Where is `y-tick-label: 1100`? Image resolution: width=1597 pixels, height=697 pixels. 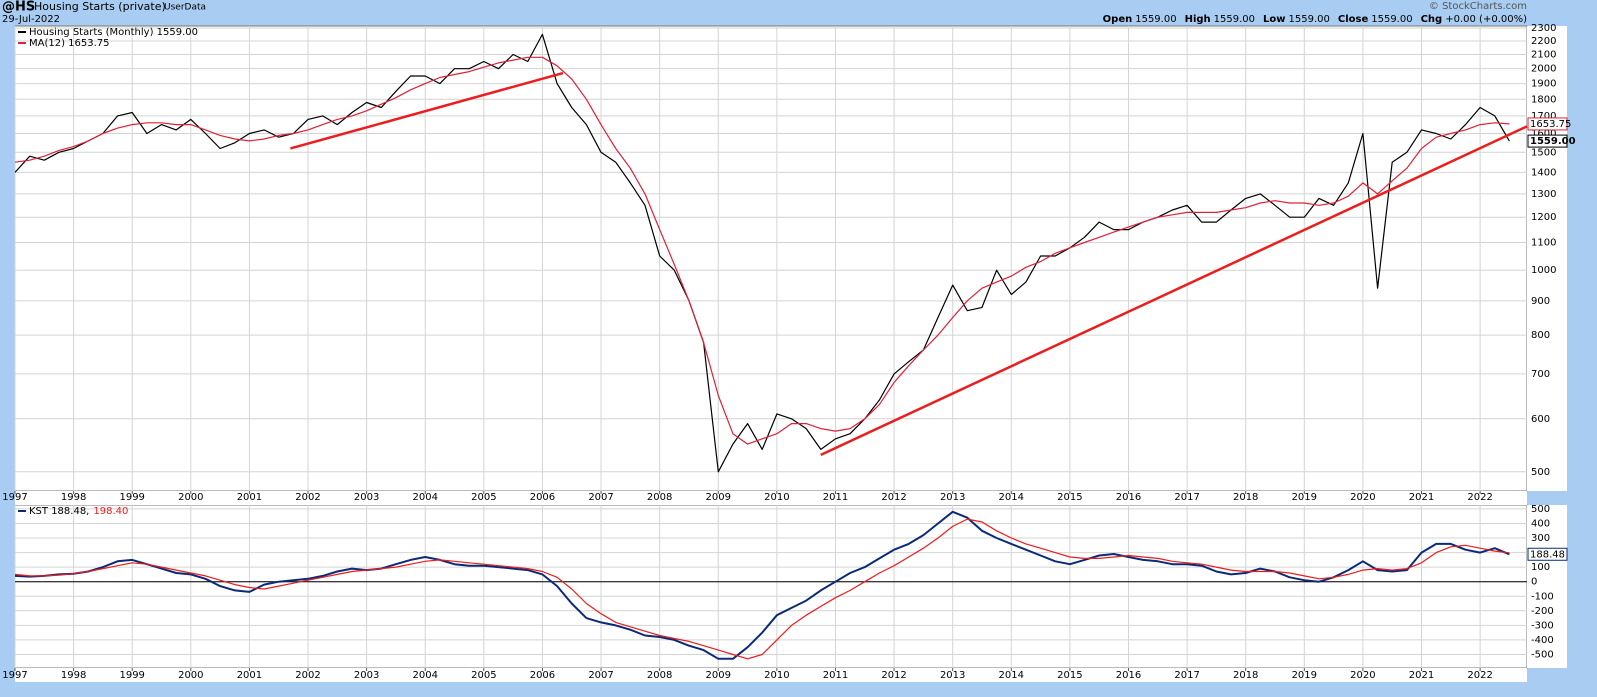
y-tick-label: 1100 is located at coordinates (1543, 242).